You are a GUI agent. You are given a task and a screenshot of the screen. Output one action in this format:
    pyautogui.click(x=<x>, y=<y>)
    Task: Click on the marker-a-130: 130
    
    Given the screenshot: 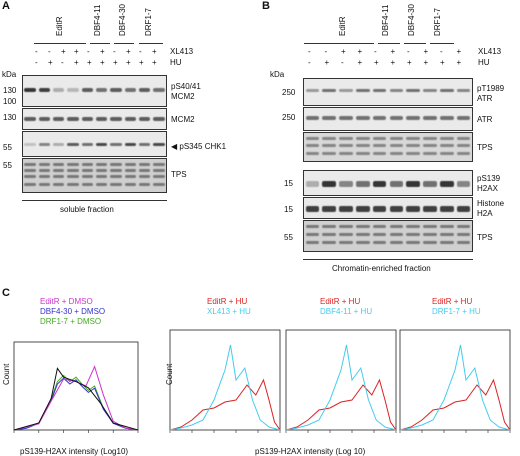 What is the action you would take?
    pyautogui.click(x=10, y=90)
    